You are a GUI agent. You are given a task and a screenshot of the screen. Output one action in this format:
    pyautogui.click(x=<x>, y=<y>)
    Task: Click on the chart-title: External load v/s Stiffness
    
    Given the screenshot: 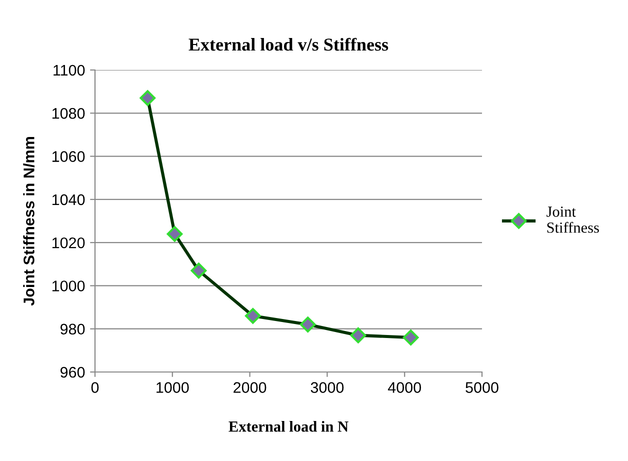 What is the action you would take?
    pyautogui.click(x=288, y=44)
    